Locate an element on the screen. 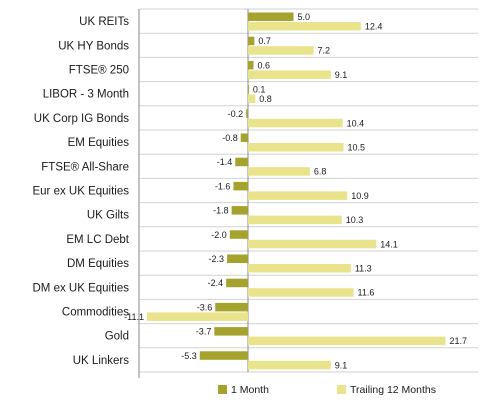  value-label-1-month: -3.7 is located at coordinates (204, 332).